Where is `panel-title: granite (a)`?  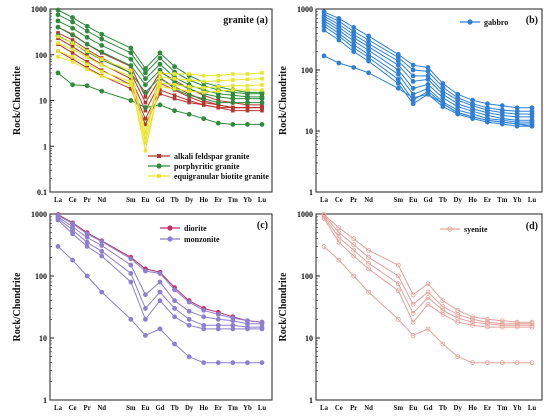
panel-title: granite (a) is located at coordinates (245, 20).